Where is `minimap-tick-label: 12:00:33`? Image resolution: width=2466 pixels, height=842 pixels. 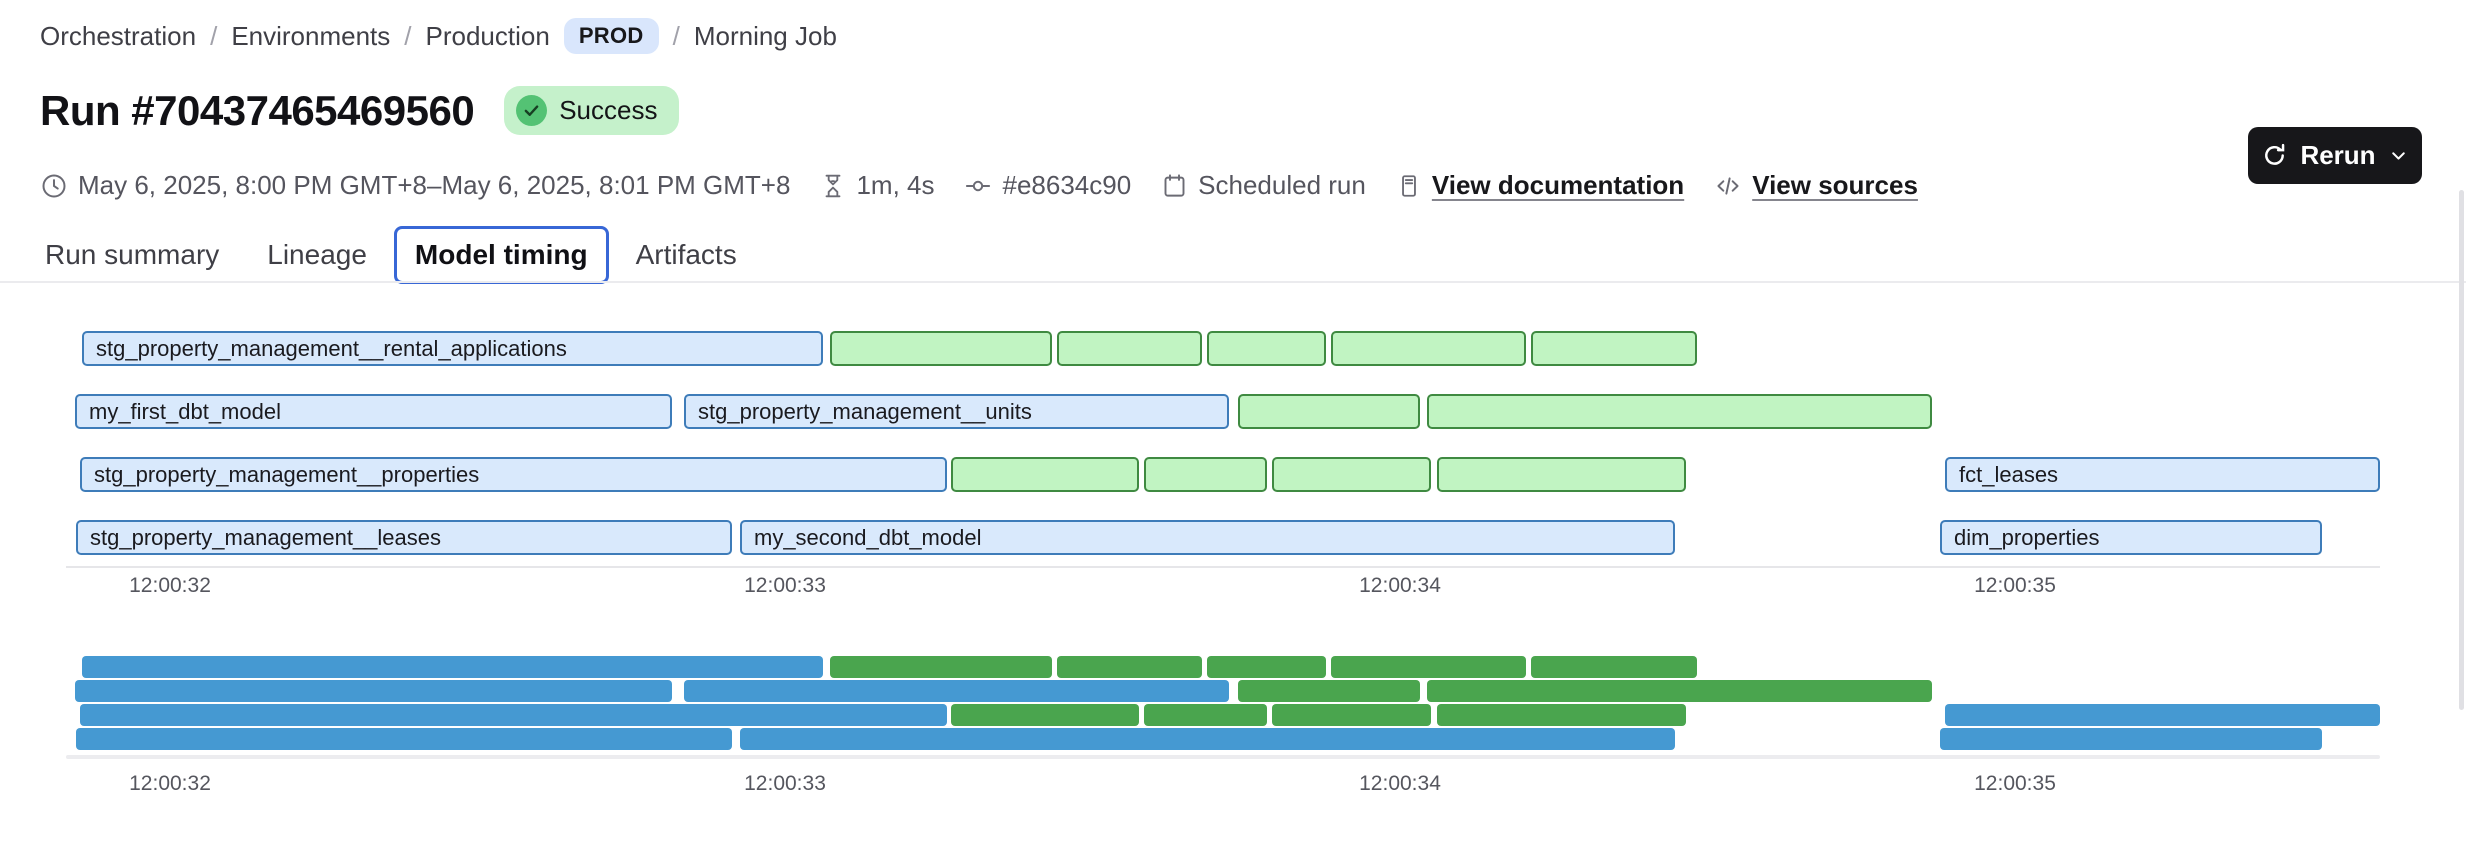 minimap-tick-label: 12:00:33 is located at coordinates (785, 783).